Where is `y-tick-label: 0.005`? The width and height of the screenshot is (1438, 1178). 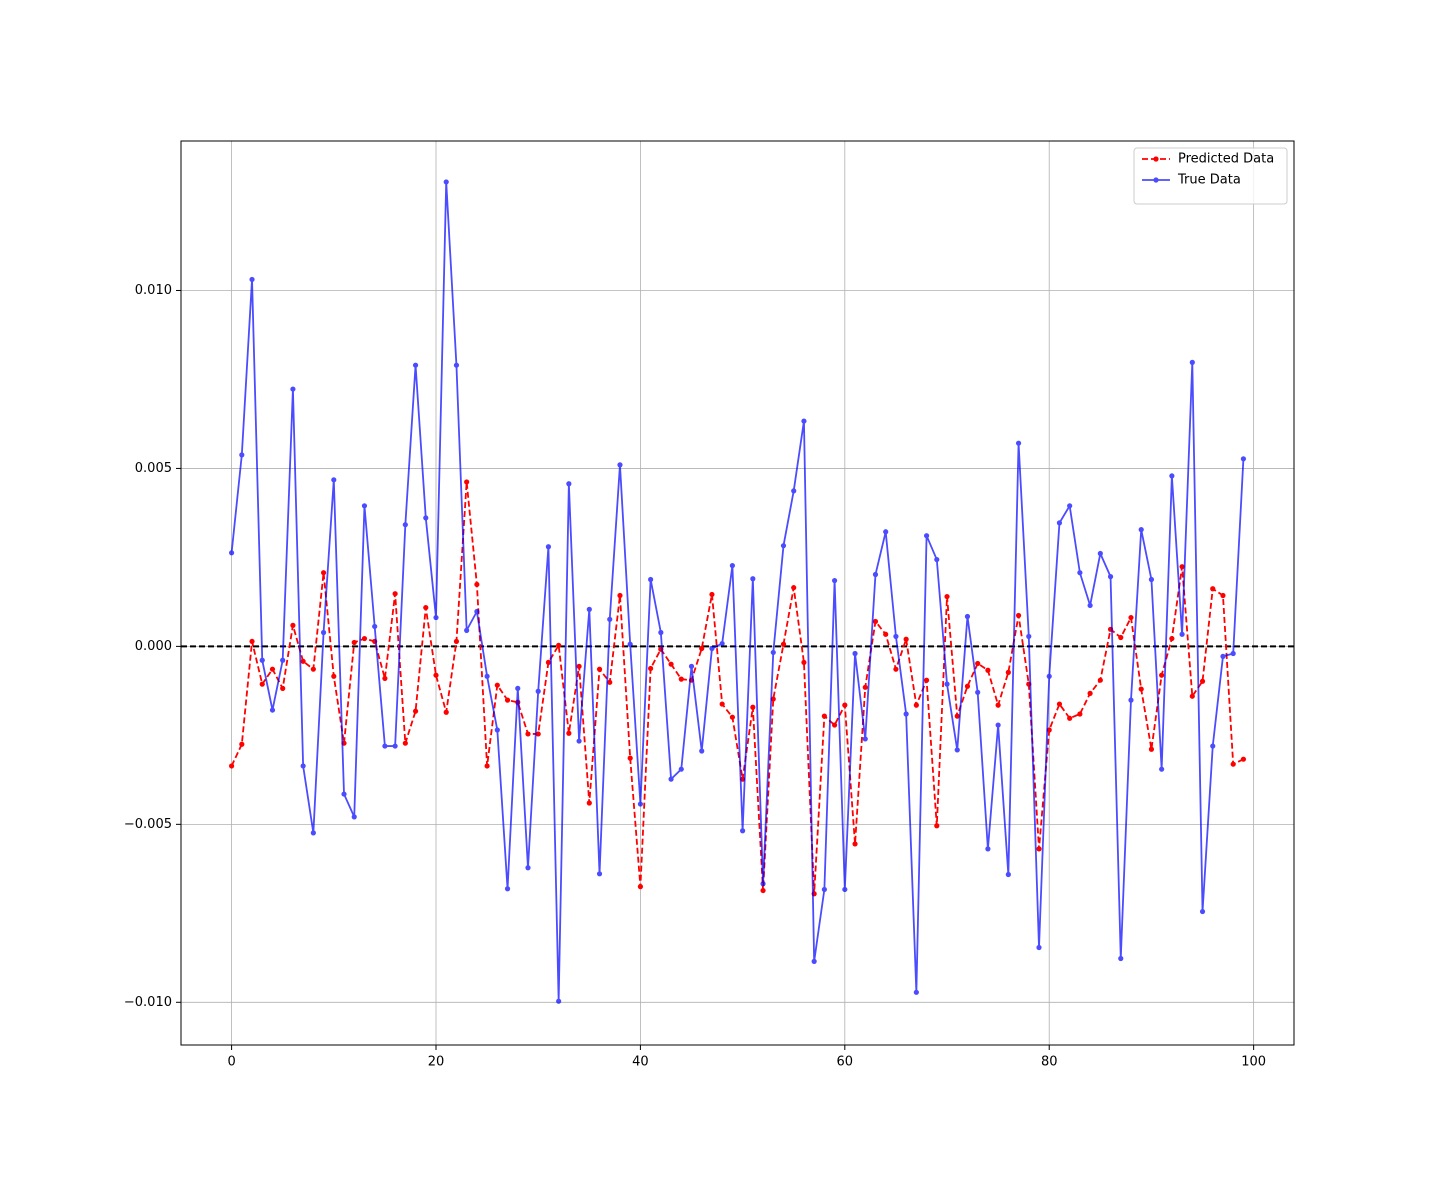 y-tick-label: 0.005 is located at coordinates (153, 468).